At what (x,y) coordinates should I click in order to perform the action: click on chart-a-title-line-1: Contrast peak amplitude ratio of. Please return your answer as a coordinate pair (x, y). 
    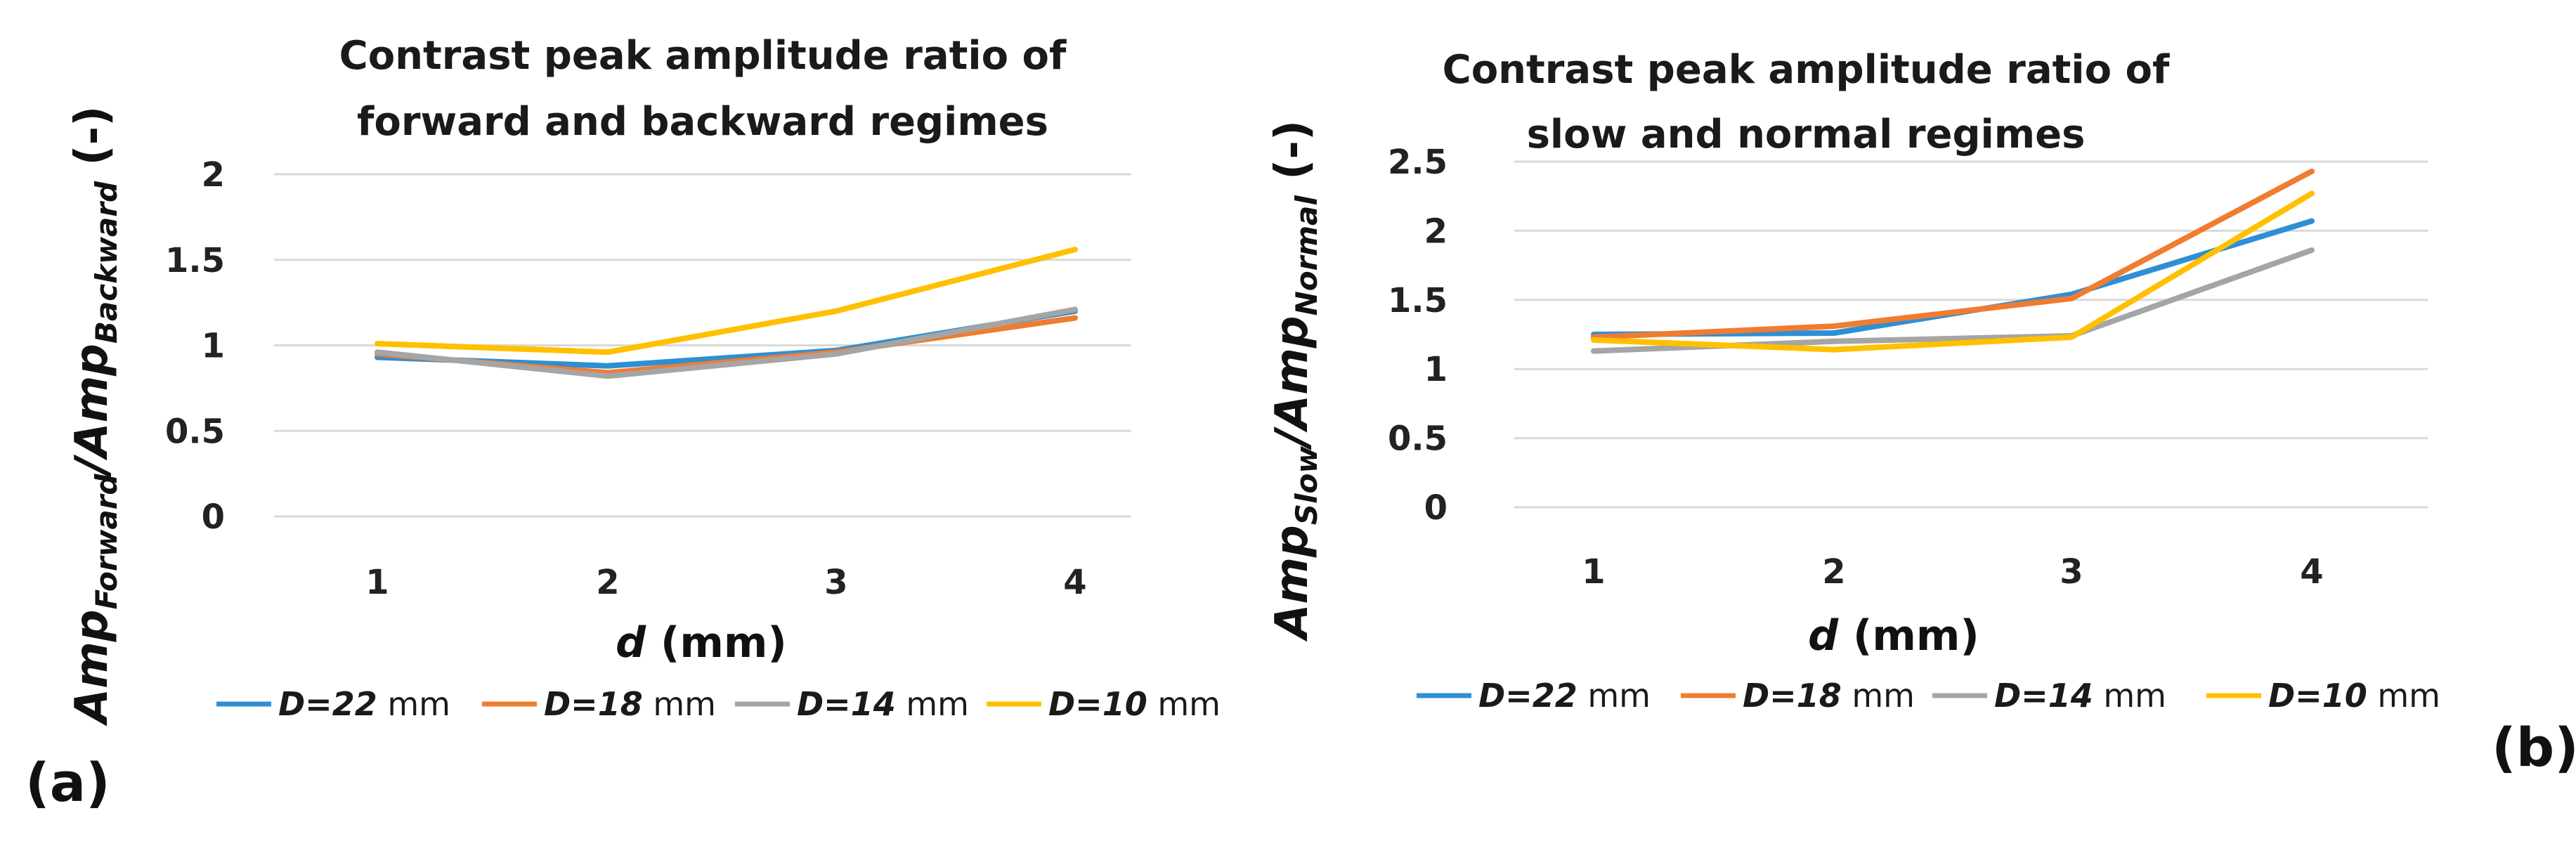
    Looking at the image, I should click on (703, 56).